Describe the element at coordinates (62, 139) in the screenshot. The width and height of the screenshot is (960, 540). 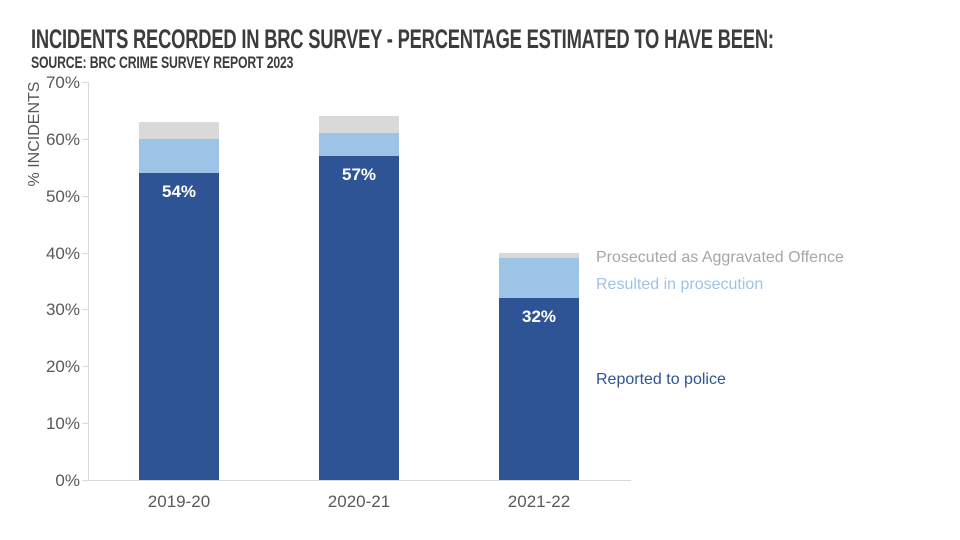
I see `y-tick-label: 60%` at that location.